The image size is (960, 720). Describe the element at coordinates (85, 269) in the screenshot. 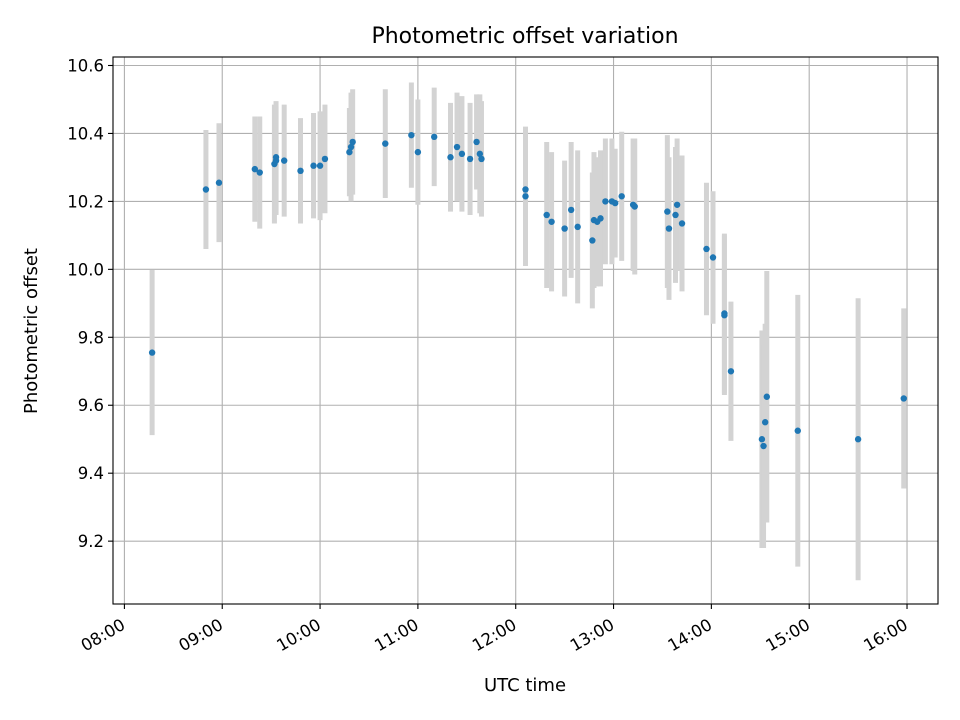

I see `y-tick-label: 10.0` at that location.